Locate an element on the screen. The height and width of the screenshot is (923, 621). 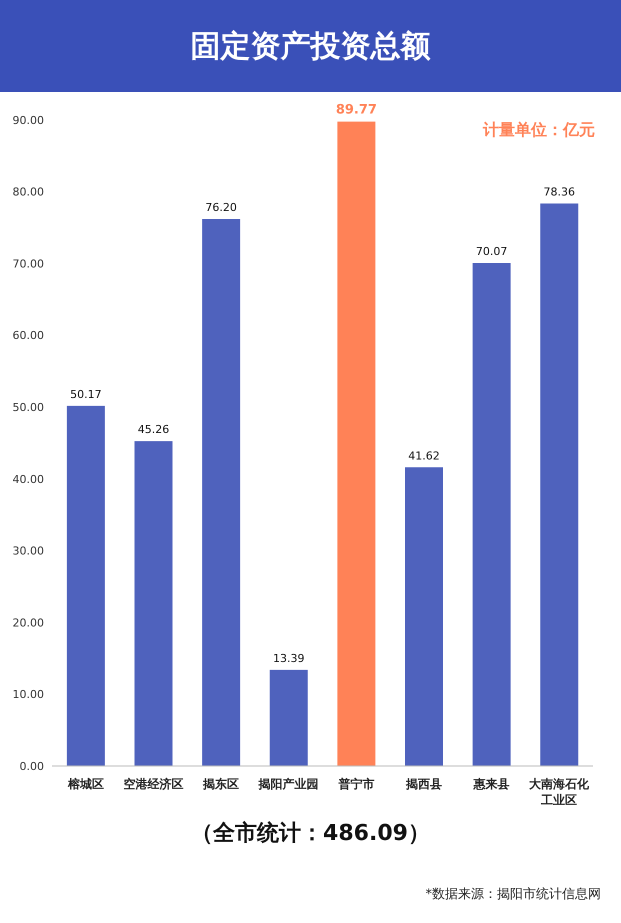
data-label: 50.17 is located at coordinates (86, 394).